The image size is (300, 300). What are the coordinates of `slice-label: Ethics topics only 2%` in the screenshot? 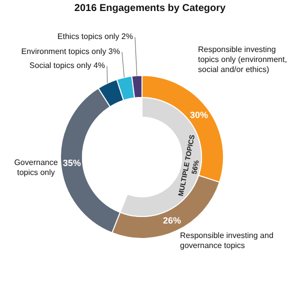 It's located at (95, 37).